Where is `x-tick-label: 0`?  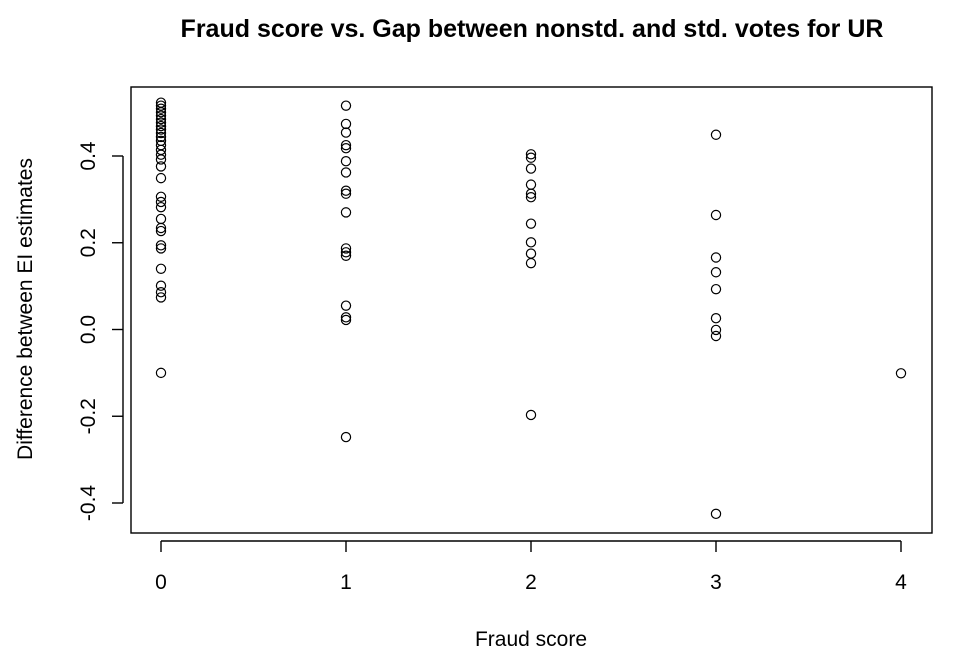
x-tick-label: 0 is located at coordinates (161, 582).